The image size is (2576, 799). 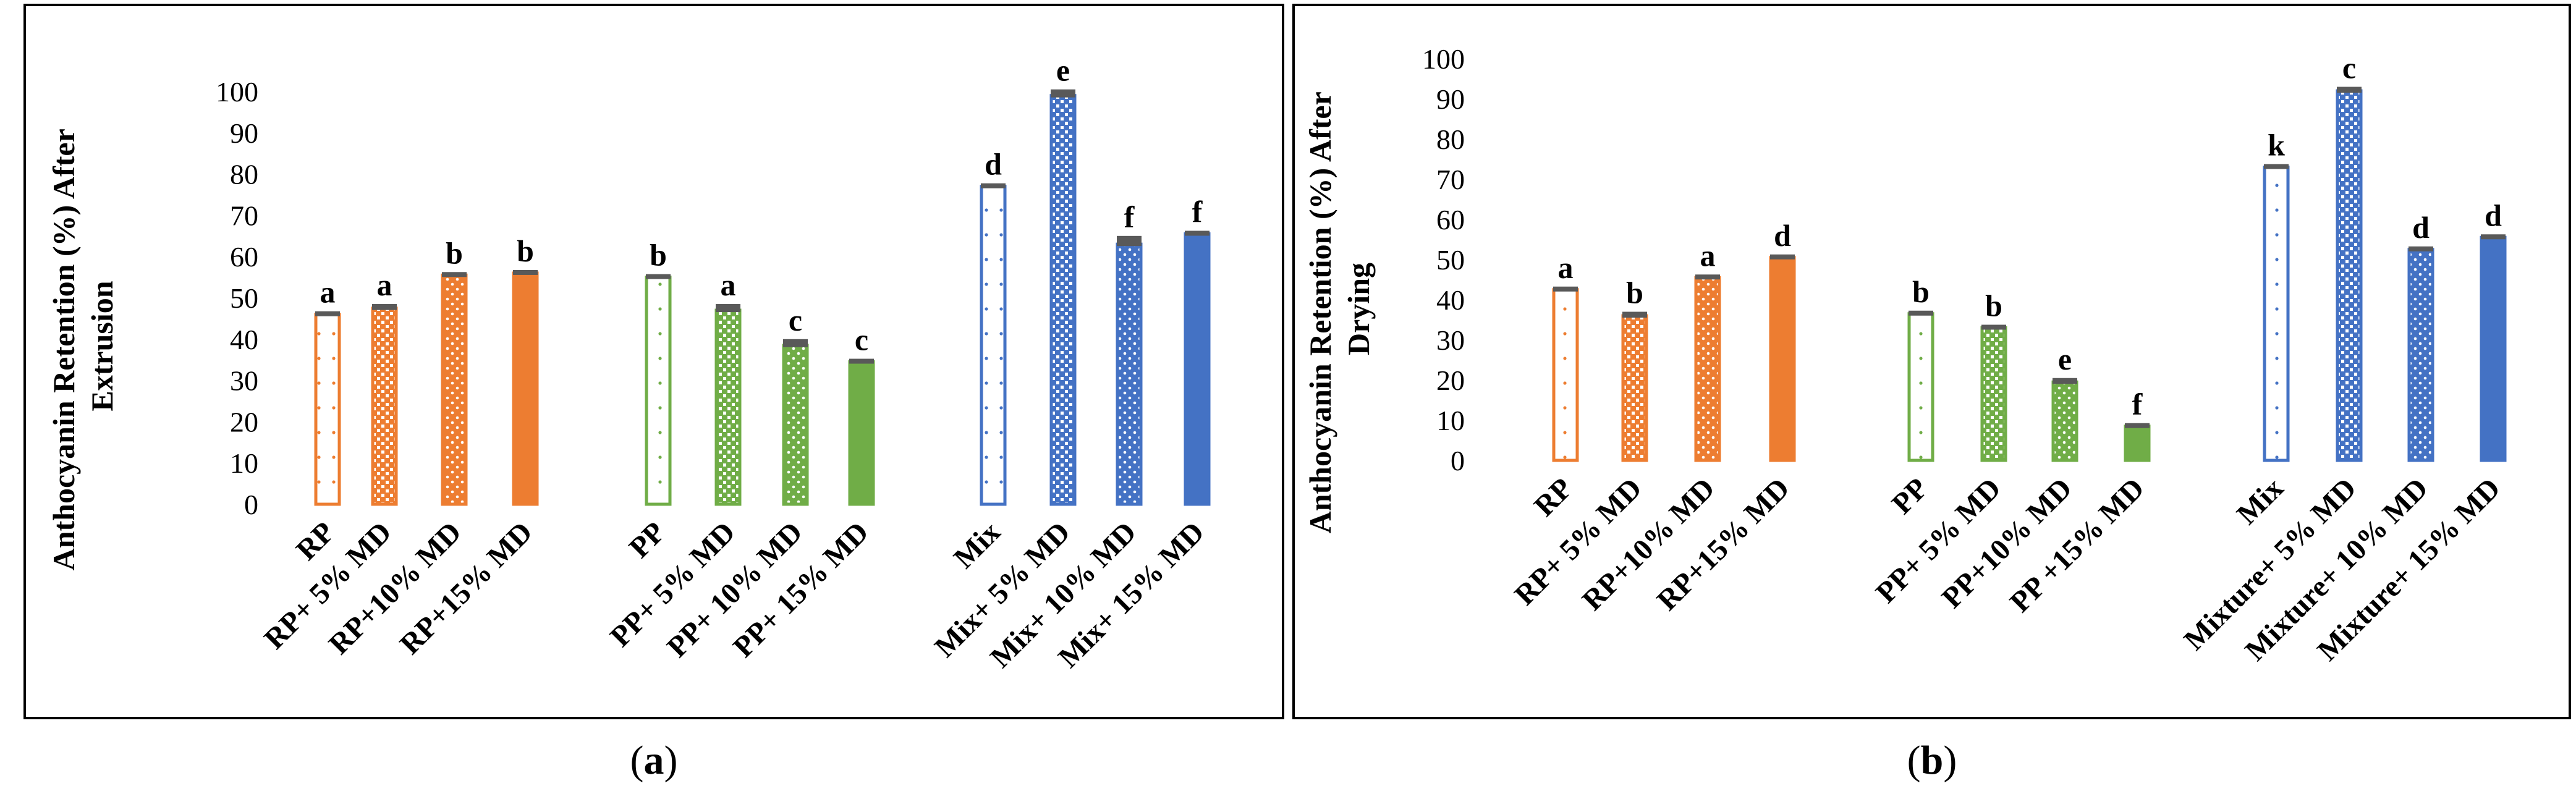 What do you see at coordinates (63, 349) in the screenshot?
I see `y-axis-label-line: Anthocyanin Retention (%) After` at bounding box center [63, 349].